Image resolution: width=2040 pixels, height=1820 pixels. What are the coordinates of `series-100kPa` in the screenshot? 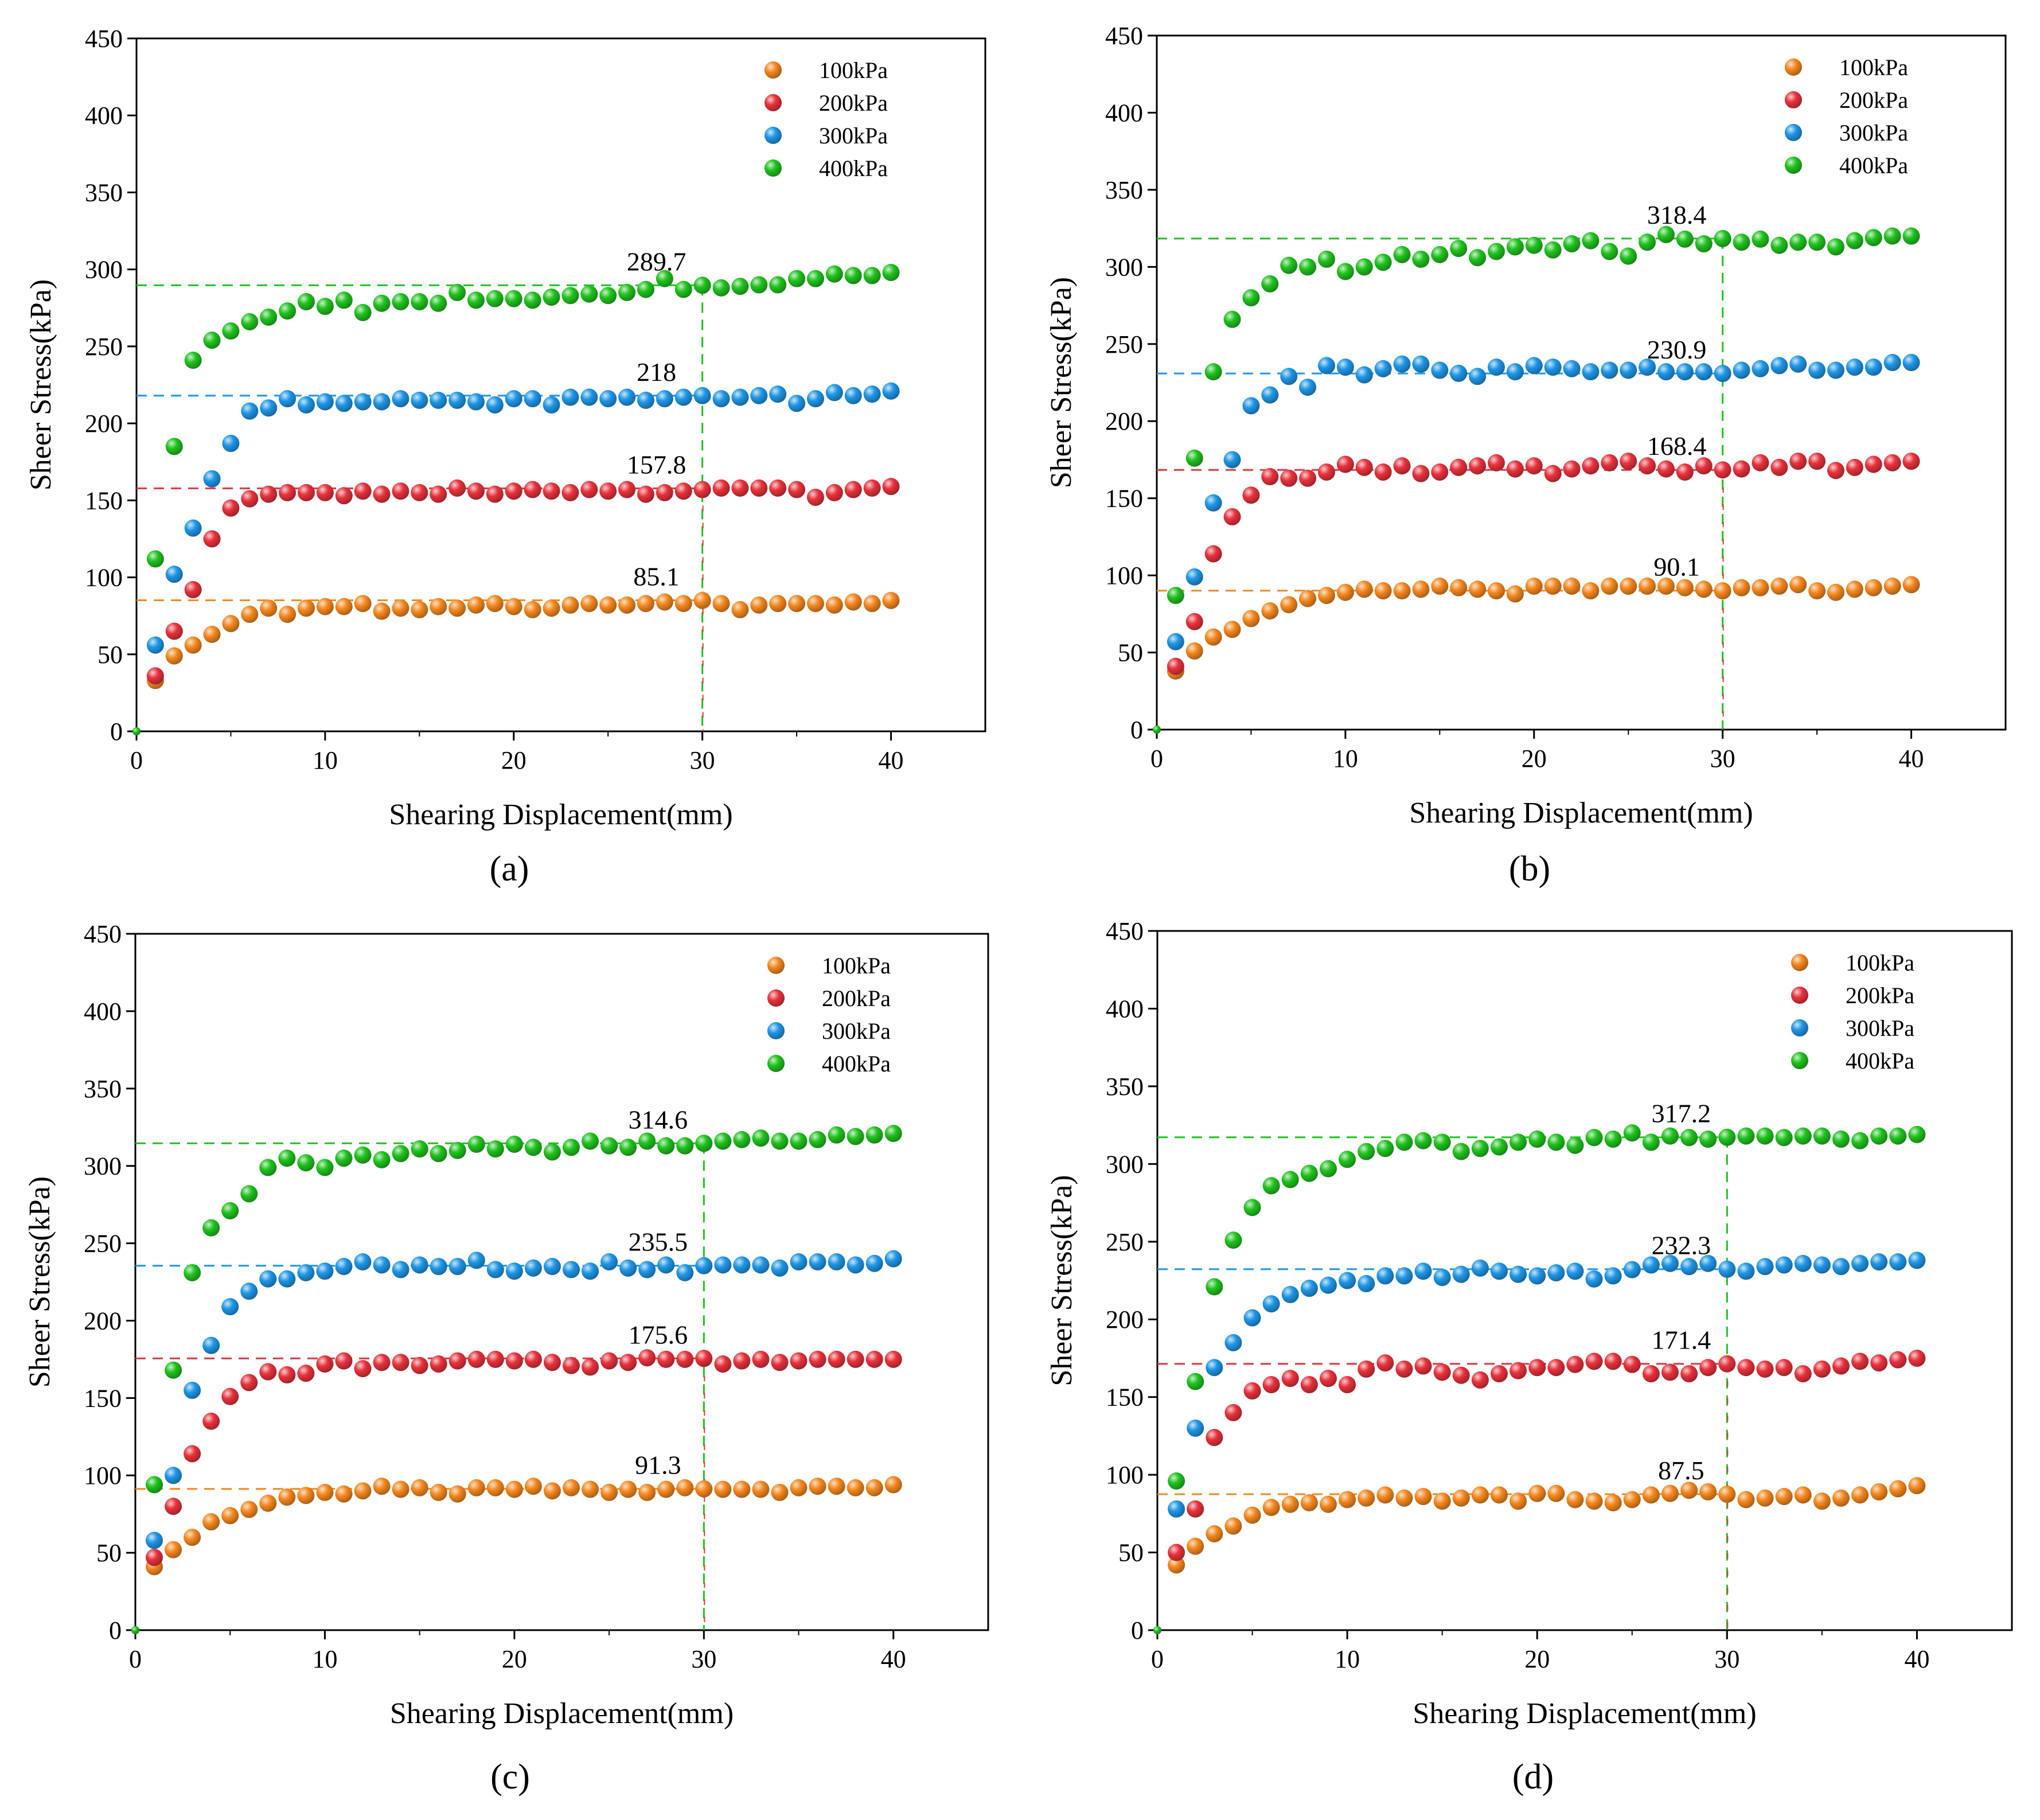 It's located at (1540, 1556).